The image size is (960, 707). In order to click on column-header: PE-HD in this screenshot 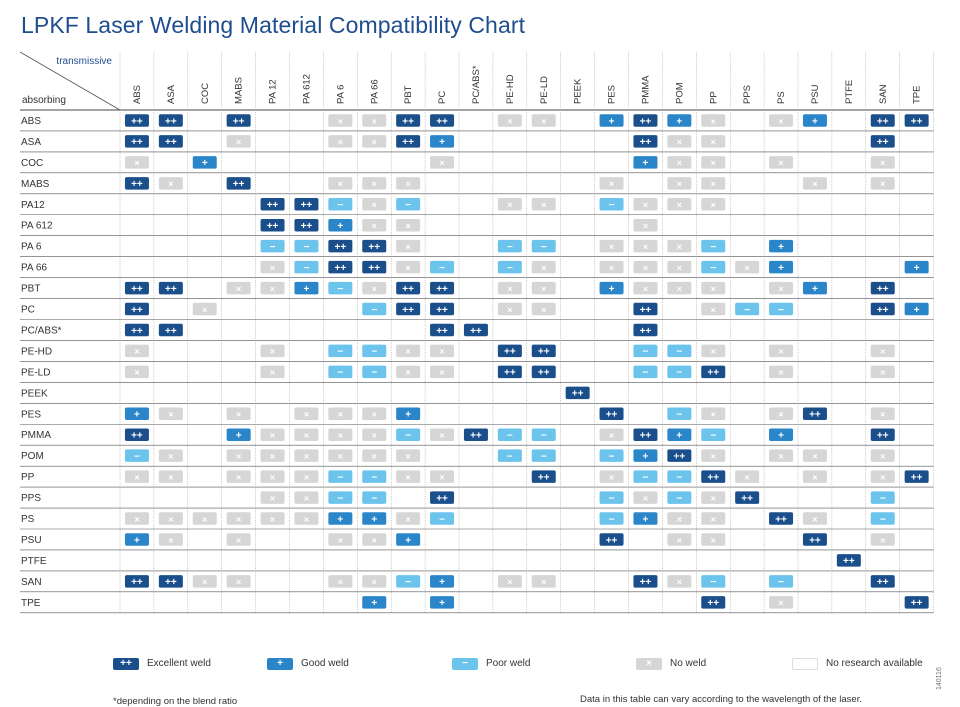, I will do `click(510, 89)`.